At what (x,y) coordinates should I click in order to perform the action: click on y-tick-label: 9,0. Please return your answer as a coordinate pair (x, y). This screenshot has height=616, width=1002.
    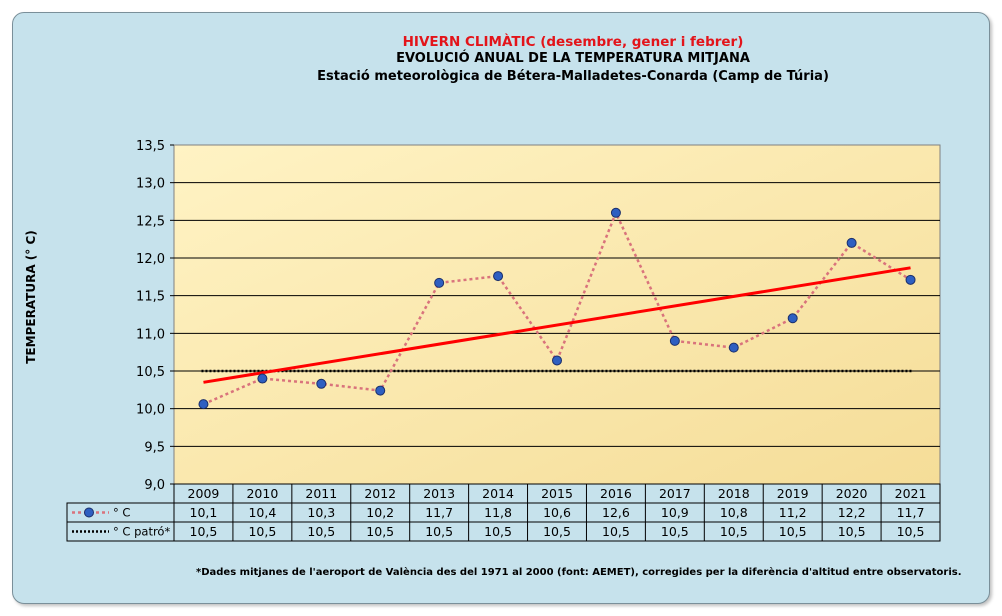
    Looking at the image, I should click on (154, 485).